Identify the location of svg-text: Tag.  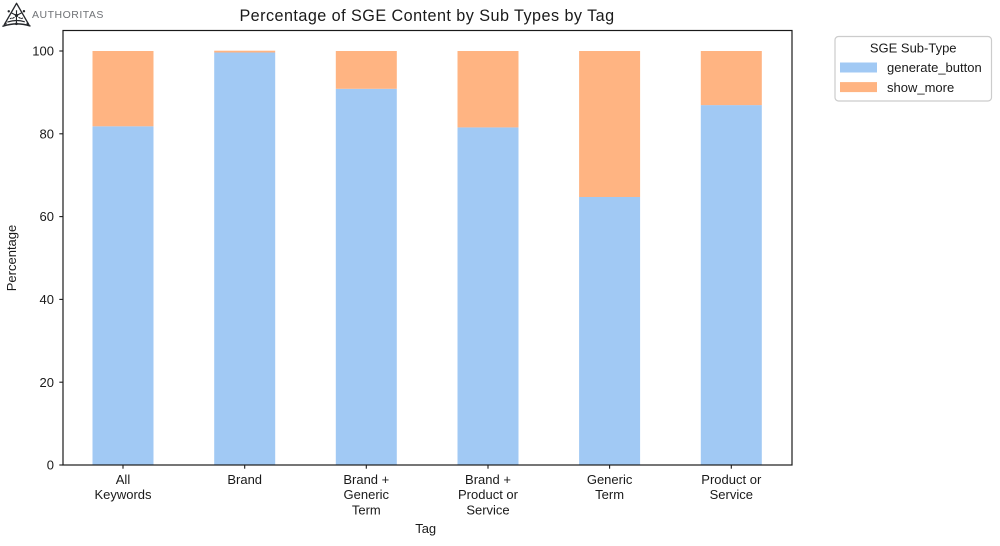
(425, 528).